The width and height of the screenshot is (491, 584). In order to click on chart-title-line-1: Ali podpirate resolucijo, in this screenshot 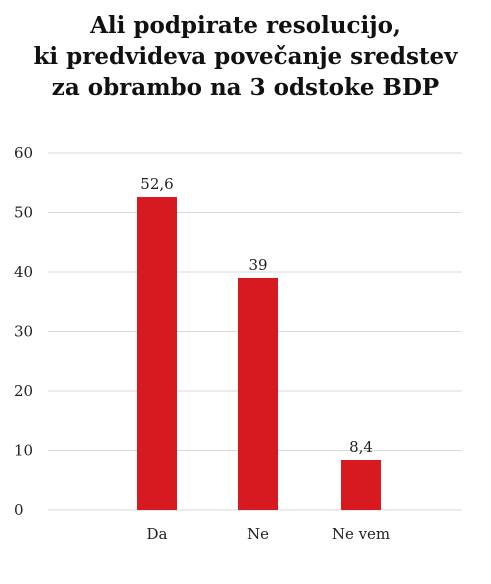, I will do `click(245, 25)`.